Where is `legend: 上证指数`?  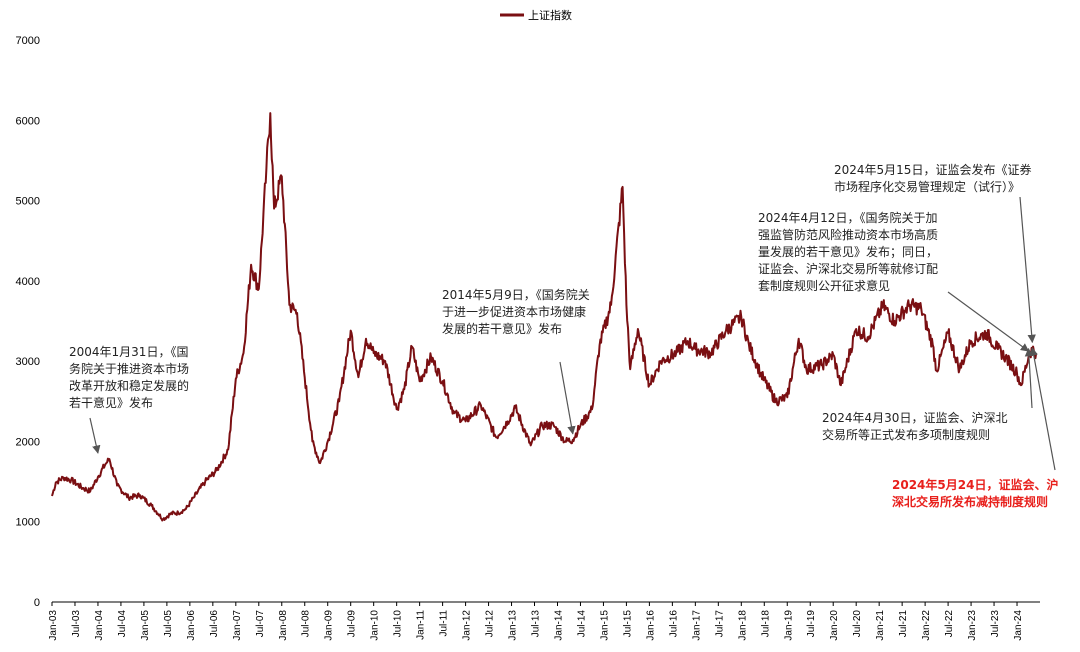
legend: 上证指数 is located at coordinates (536, 15).